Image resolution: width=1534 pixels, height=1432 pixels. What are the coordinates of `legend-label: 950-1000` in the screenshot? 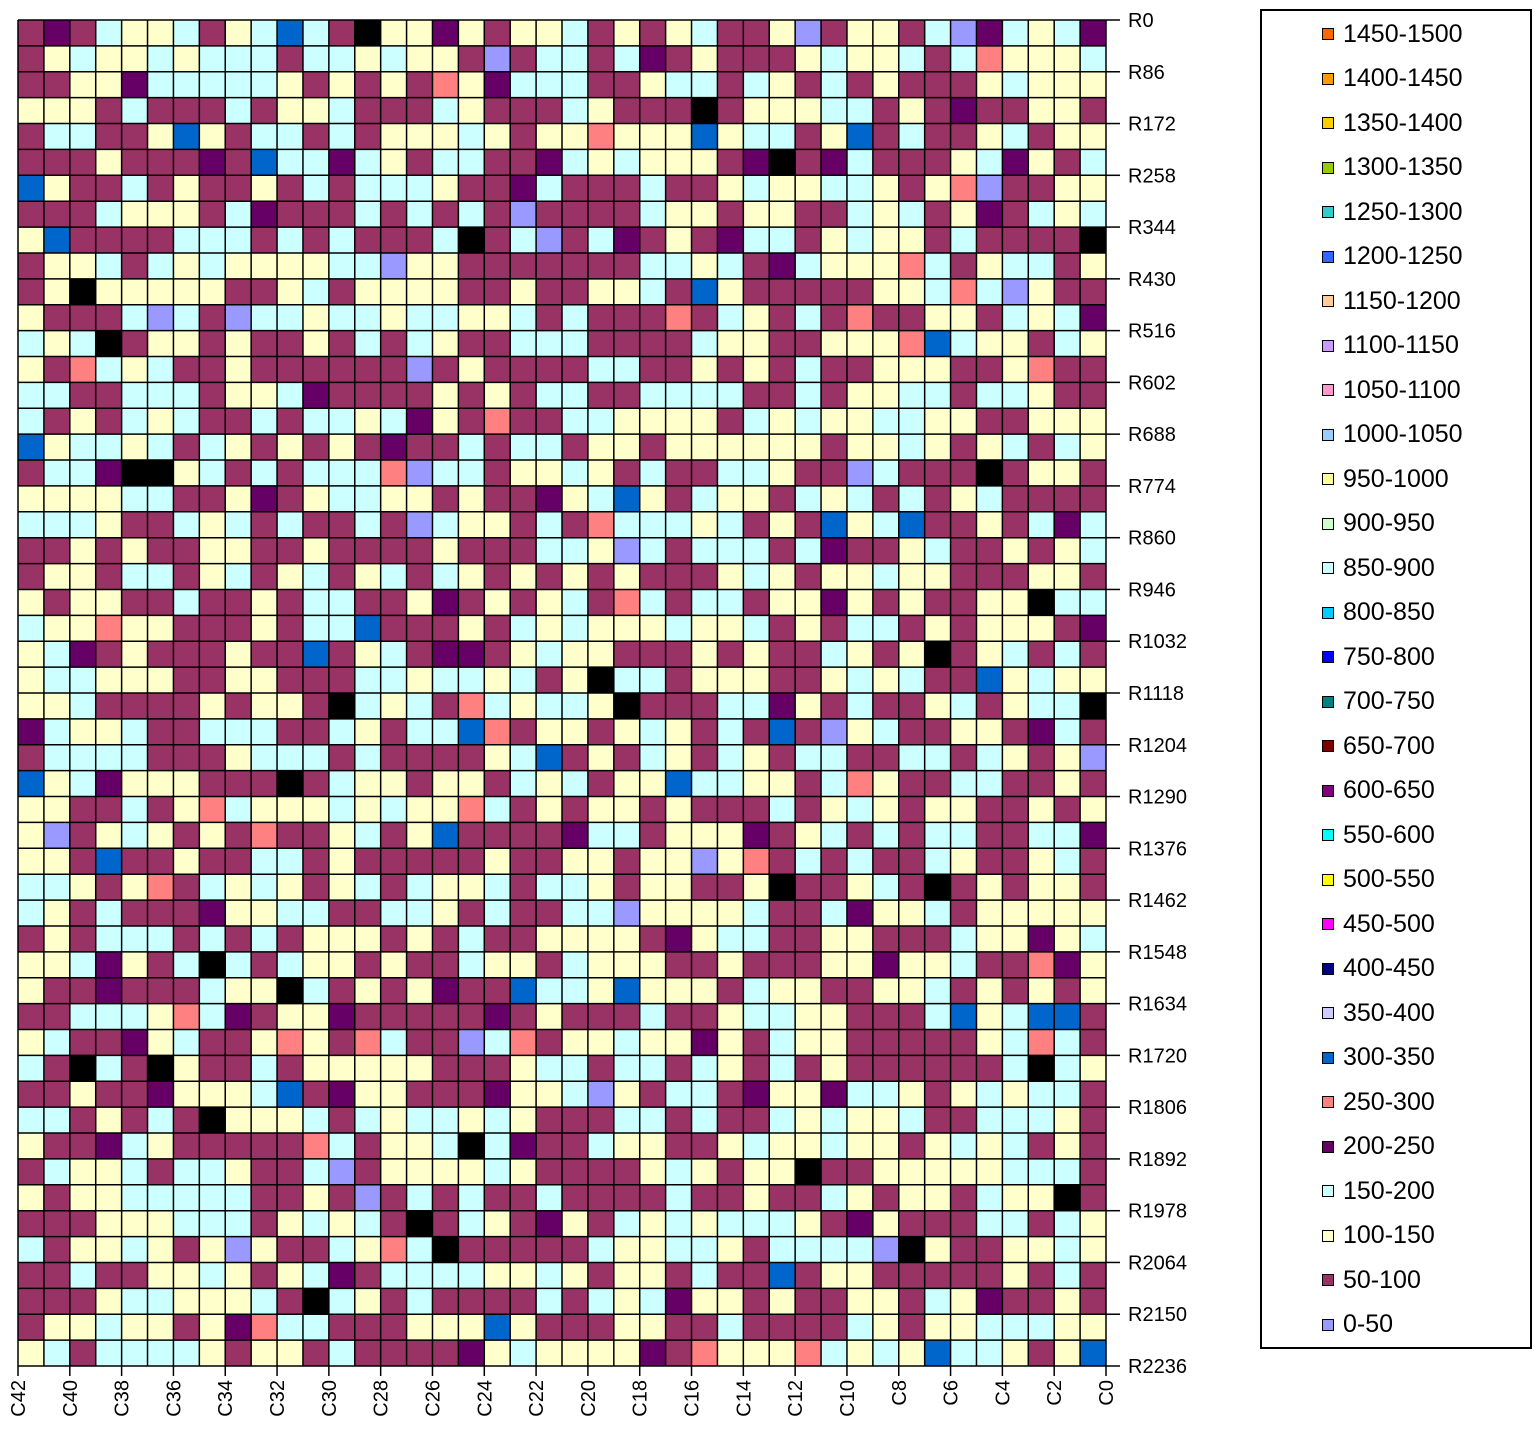 It's located at (1396, 478).